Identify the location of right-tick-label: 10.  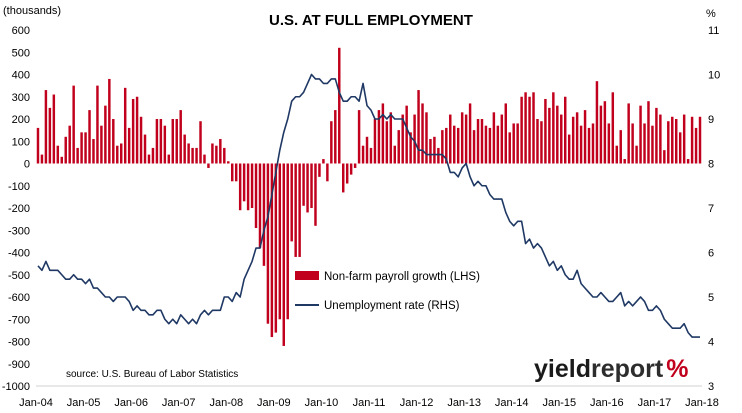
(714, 76).